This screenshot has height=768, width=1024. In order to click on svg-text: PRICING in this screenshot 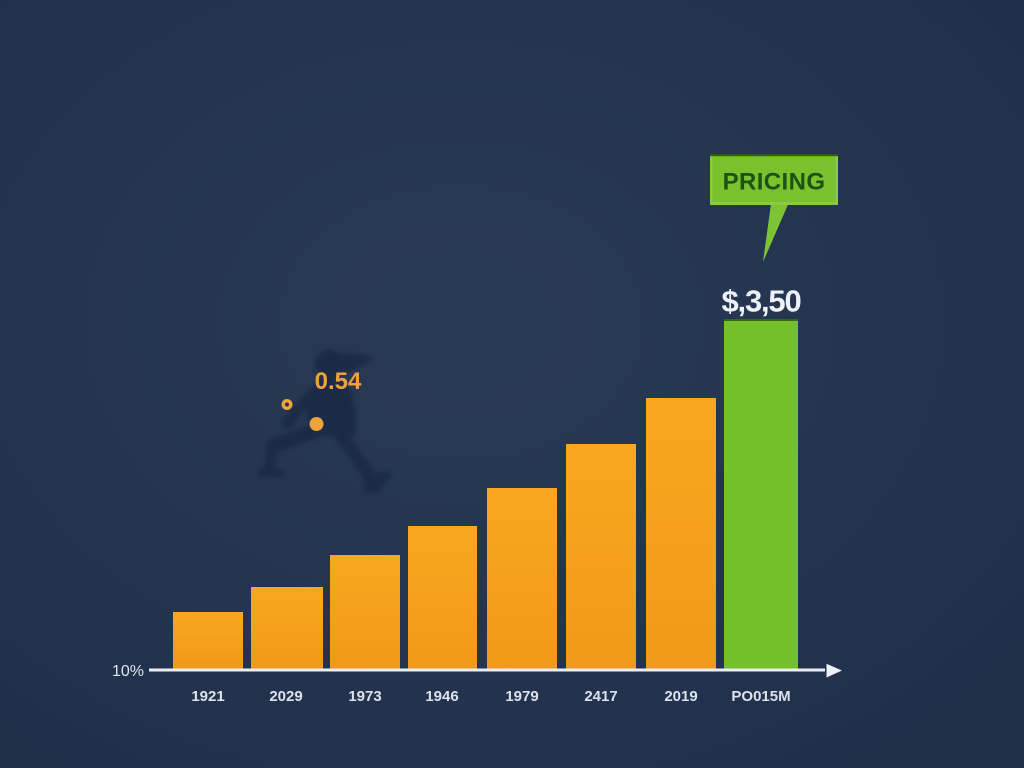, I will do `click(774, 182)`.